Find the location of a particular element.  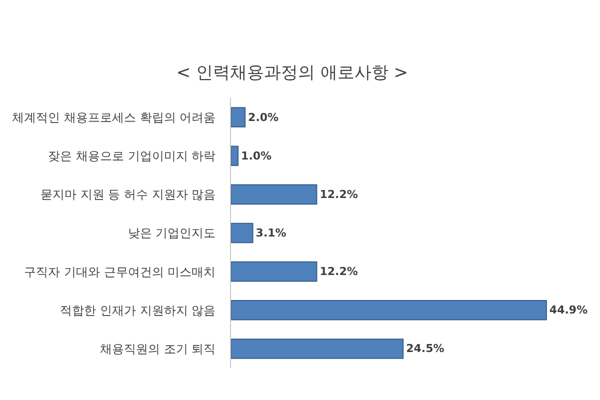

chart-title: < 인력채용과정의 애로사항 > is located at coordinates (292, 72).